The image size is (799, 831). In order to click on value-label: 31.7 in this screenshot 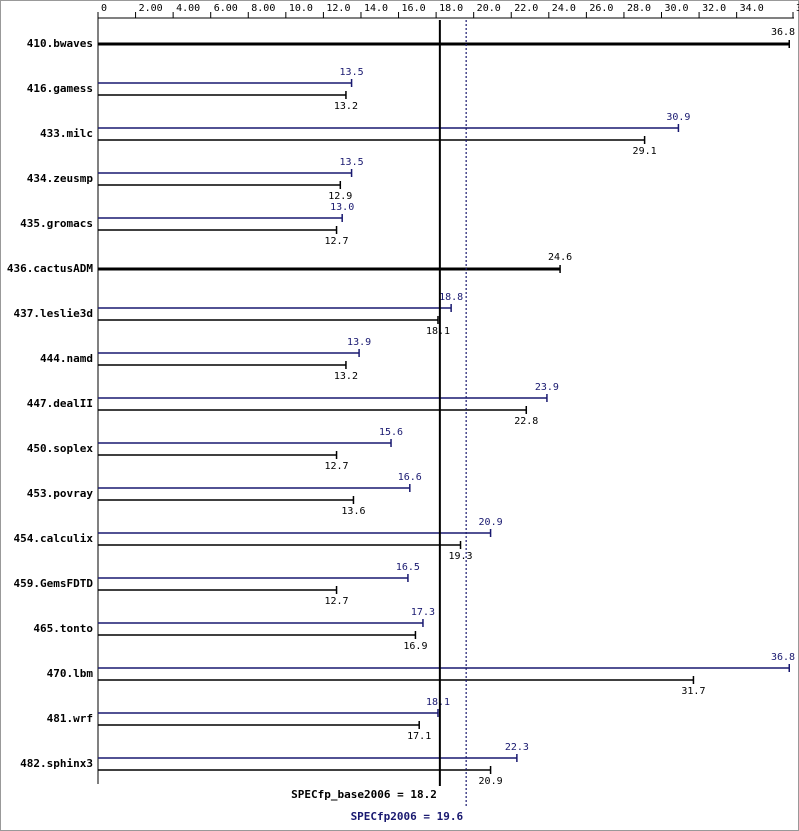, I will do `click(693, 691)`.